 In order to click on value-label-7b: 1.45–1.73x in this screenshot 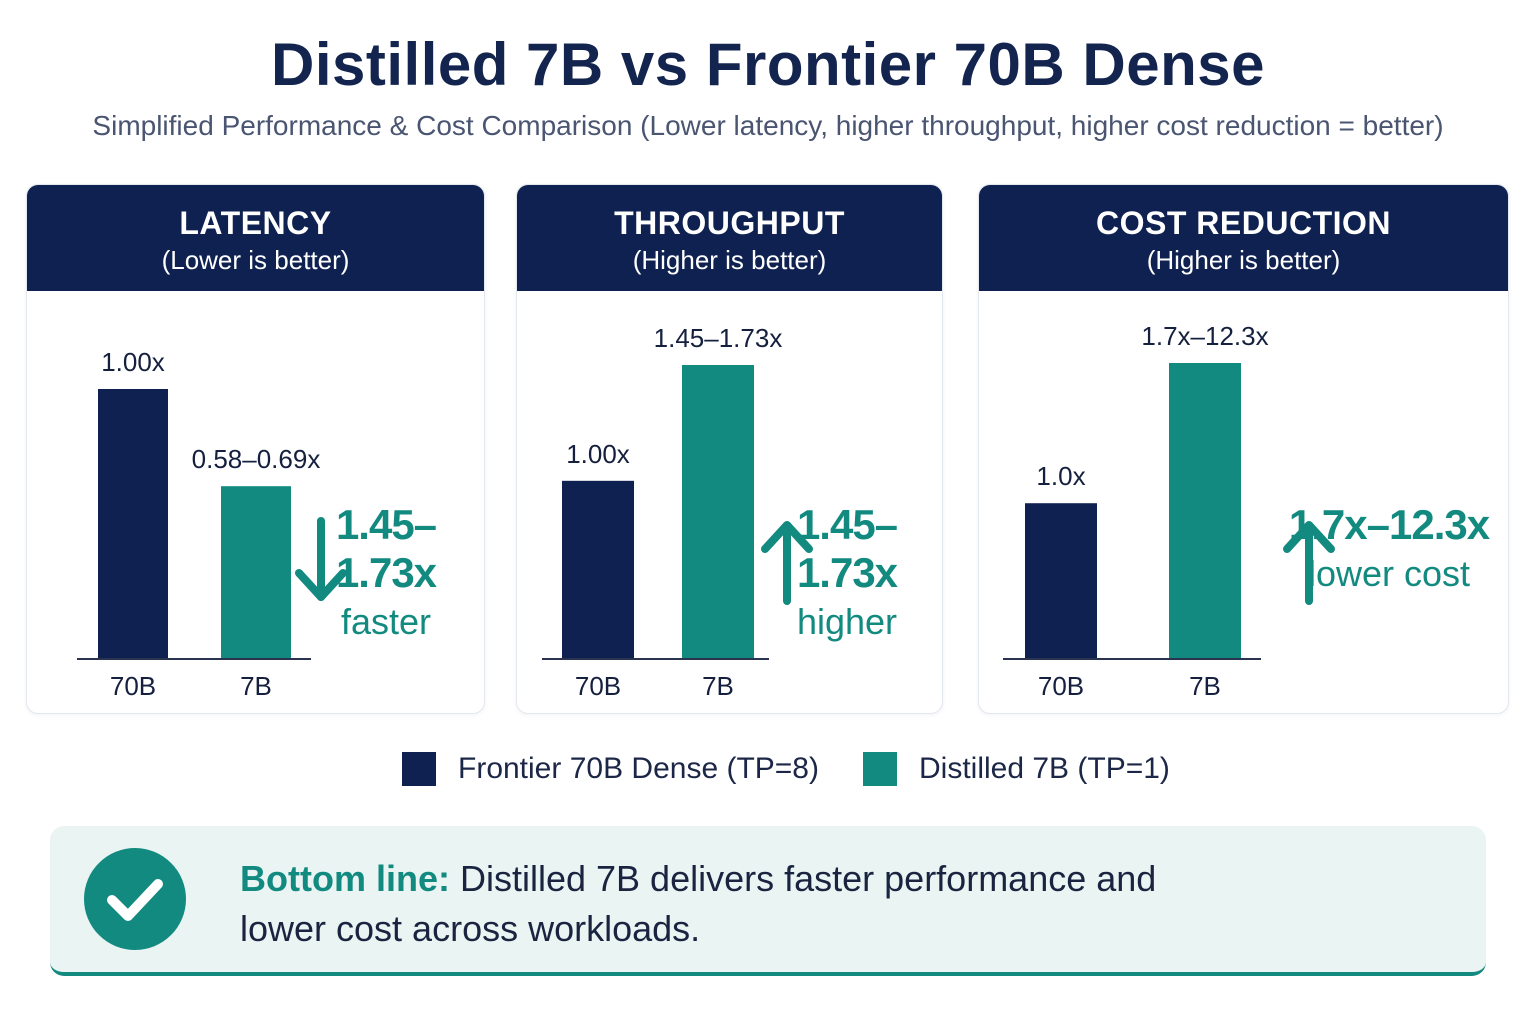, I will do `click(718, 338)`.